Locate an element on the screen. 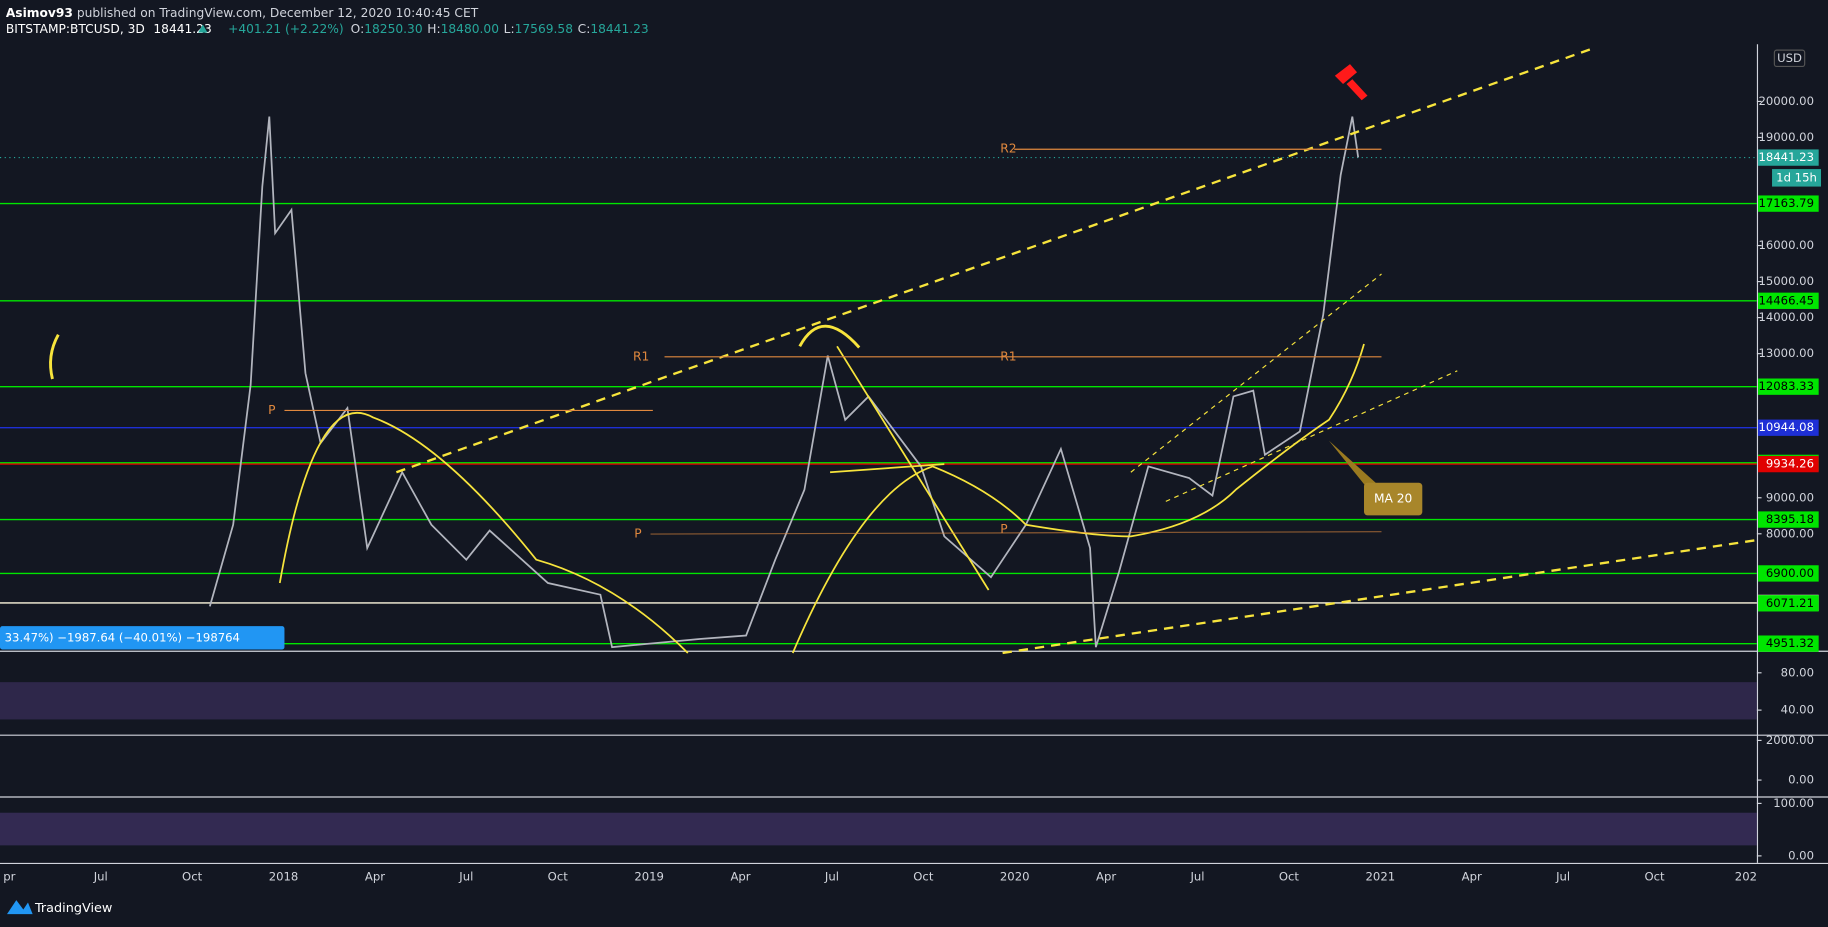 The width and height of the screenshot is (1828, 927). level-label: 12083.33 is located at coordinates (1786, 386).